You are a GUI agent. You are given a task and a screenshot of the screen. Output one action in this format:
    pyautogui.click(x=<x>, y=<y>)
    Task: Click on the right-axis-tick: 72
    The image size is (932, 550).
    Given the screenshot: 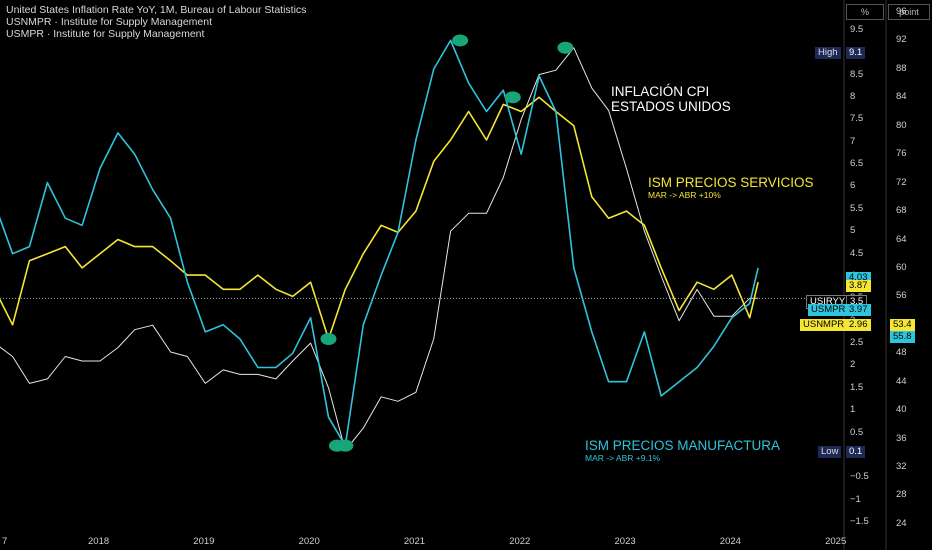 What is the action you would take?
    pyautogui.click(x=901, y=182)
    